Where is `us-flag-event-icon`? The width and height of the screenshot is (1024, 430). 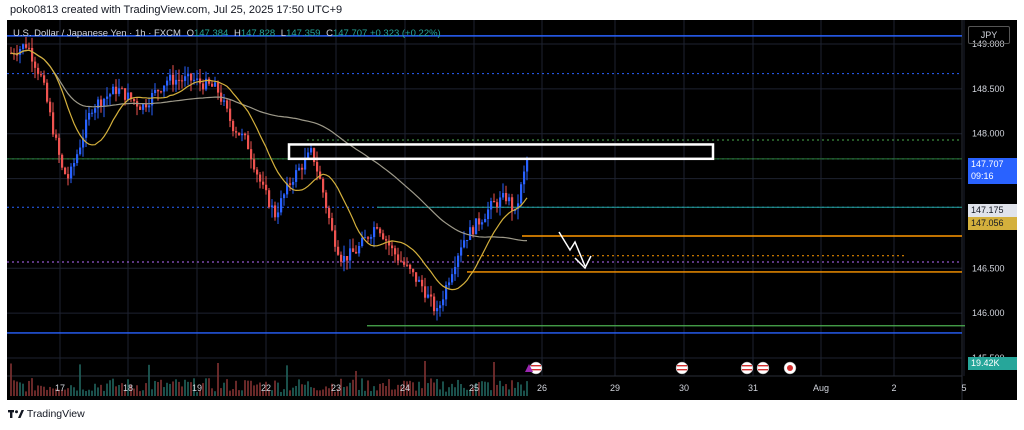 us-flag-event-icon is located at coordinates (747, 368).